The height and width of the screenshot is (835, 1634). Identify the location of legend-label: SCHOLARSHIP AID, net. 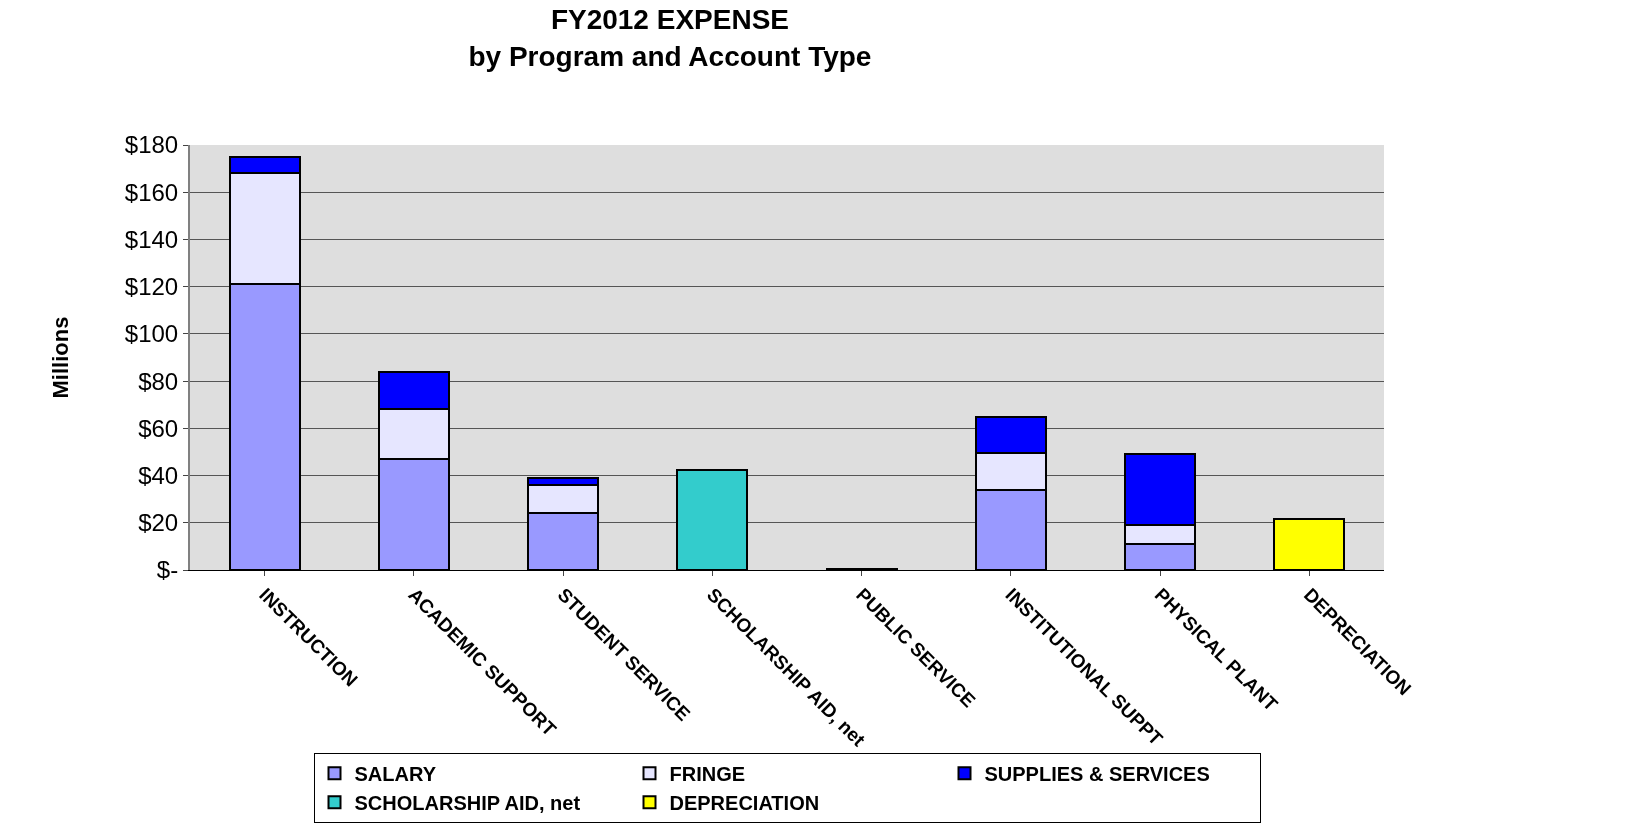
(467, 803).